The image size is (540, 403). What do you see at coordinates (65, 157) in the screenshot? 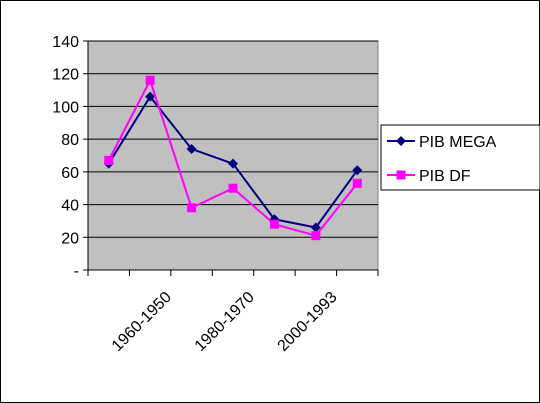
I see `y-axis-tick-labels: - 20 40 60 80 100 120 140` at bounding box center [65, 157].